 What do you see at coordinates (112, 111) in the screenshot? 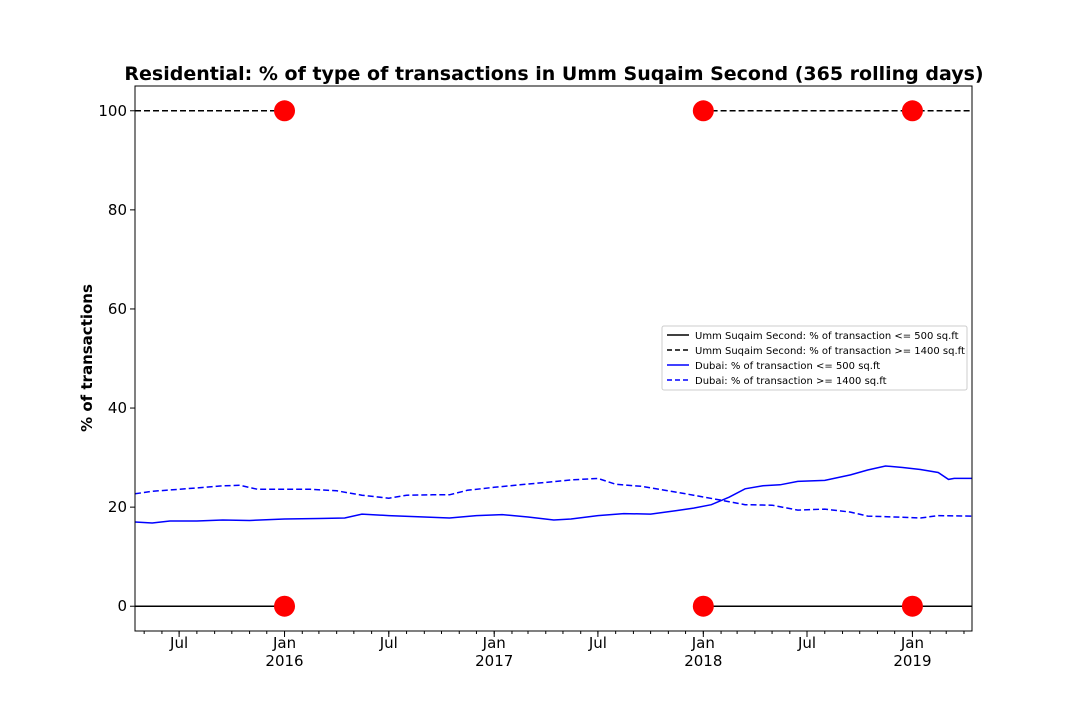
I see `y-tick-label: 100` at bounding box center [112, 111].